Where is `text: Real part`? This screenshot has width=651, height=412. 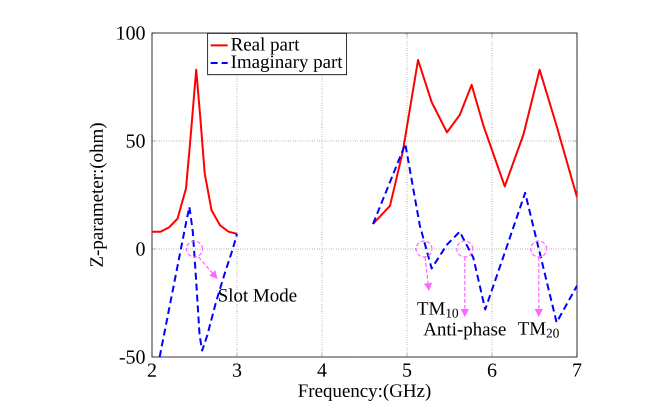 text: Real part is located at coordinates (265, 46).